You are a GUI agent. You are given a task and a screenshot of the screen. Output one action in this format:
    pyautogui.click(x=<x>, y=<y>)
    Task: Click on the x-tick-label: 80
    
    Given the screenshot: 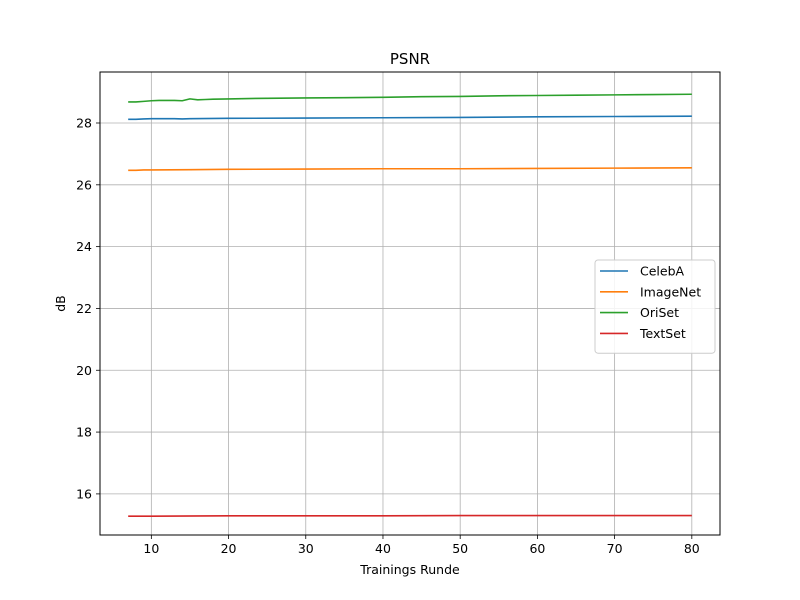 What is the action you would take?
    pyautogui.click(x=692, y=548)
    